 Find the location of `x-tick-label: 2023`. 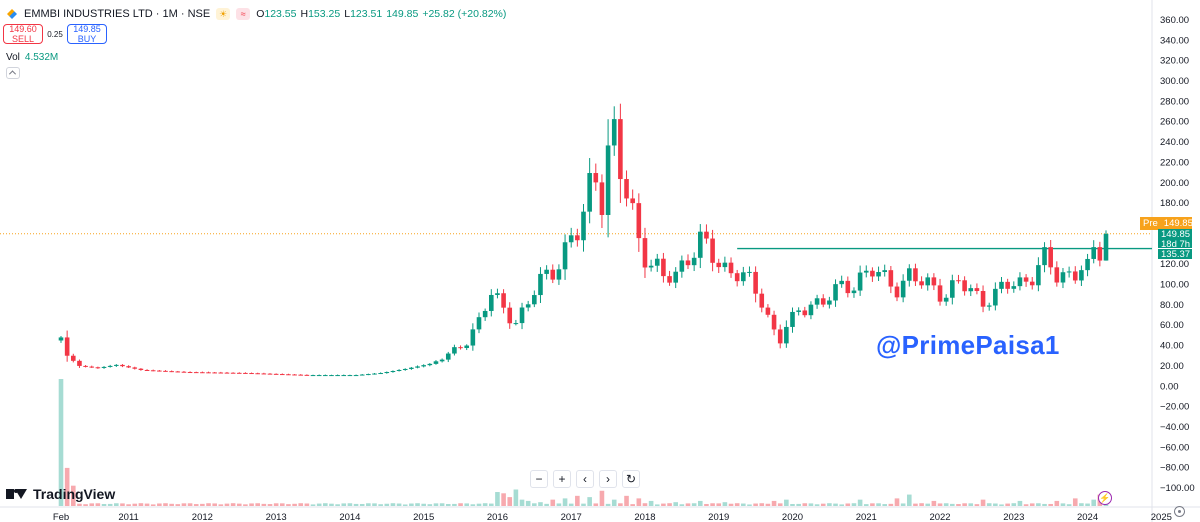

x-tick-label: 2023 is located at coordinates (1013, 517).